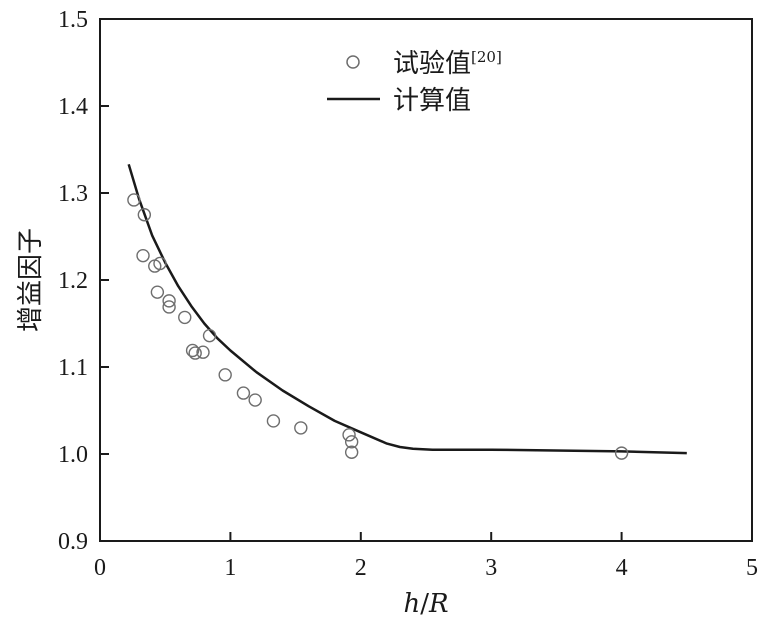  What do you see at coordinates (432, 64) in the screenshot?
I see `legend-label-scatter-name: 试验值` at bounding box center [432, 64].